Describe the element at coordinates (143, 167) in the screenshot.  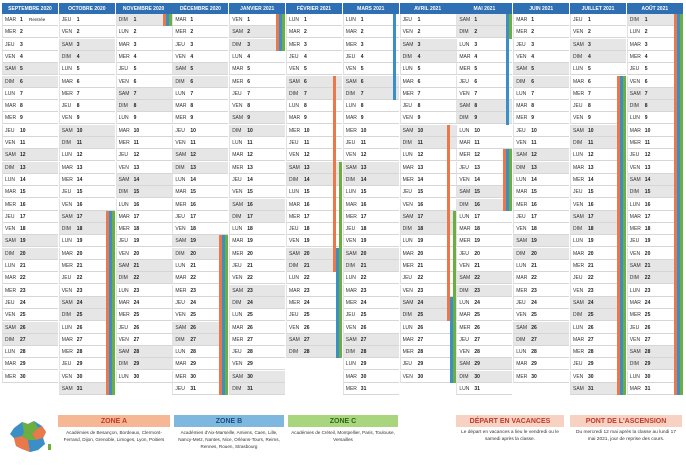
I see `day-row: VEN 13` at that location.